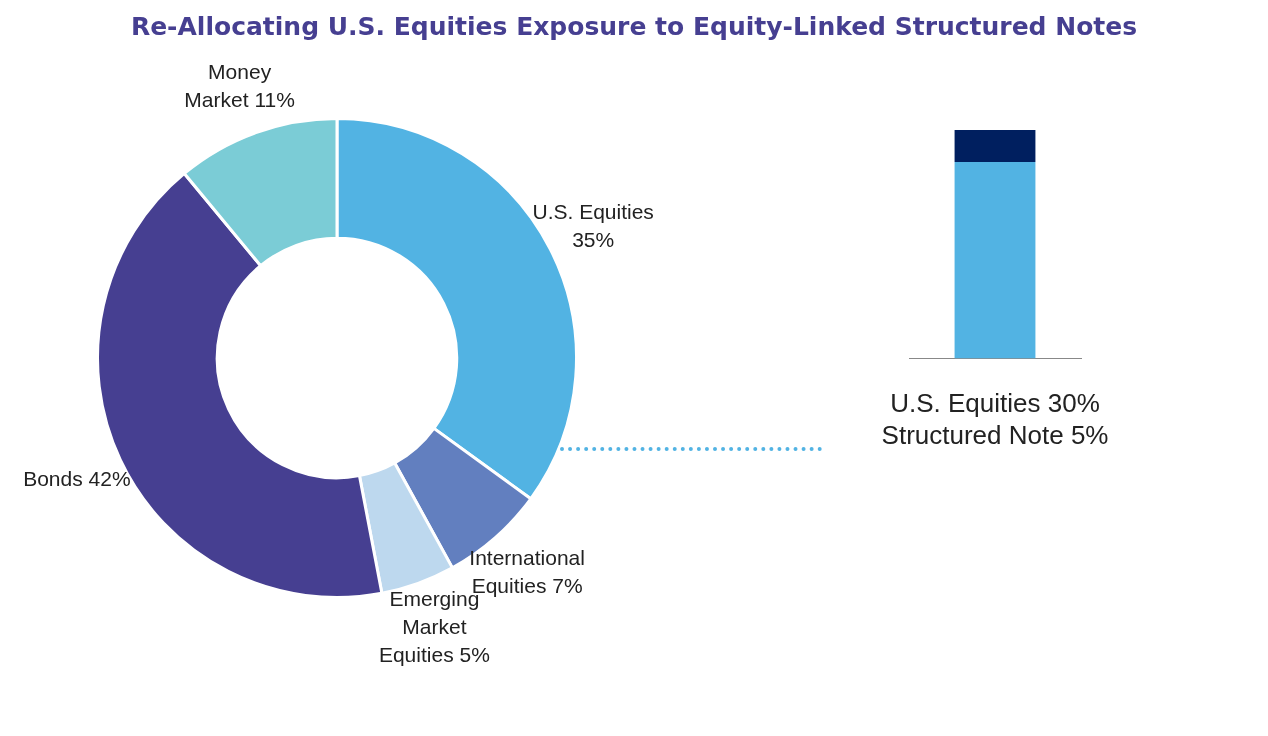  I want to click on slice-label: Money Market 11%, so click(239, 86).